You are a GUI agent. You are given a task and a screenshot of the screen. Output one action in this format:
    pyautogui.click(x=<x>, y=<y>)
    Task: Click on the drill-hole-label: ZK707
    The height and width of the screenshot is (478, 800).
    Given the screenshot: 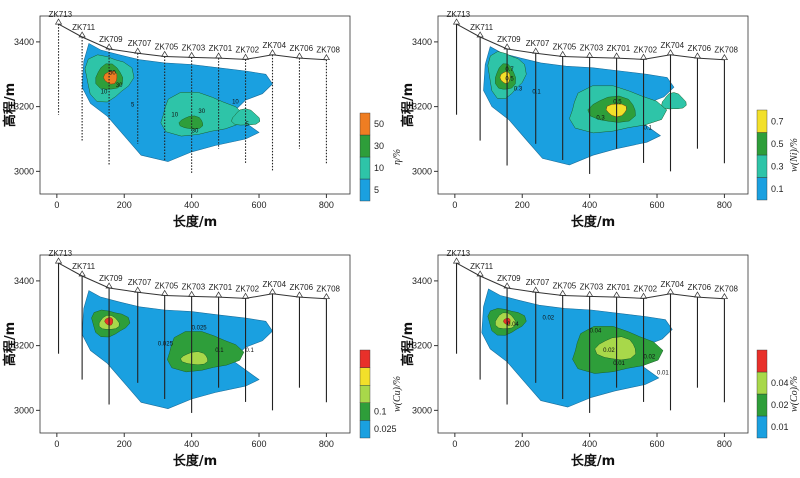 What is the action you would take?
    pyautogui.click(x=140, y=43)
    